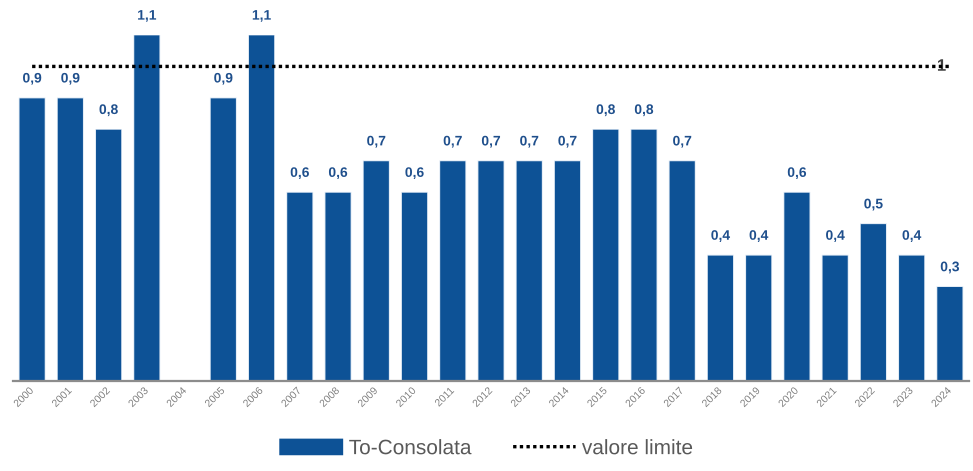 This screenshot has height=471, width=973. Describe the element at coordinates (873, 204) in the screenshot. I see `data-label: 0,5` at that location.